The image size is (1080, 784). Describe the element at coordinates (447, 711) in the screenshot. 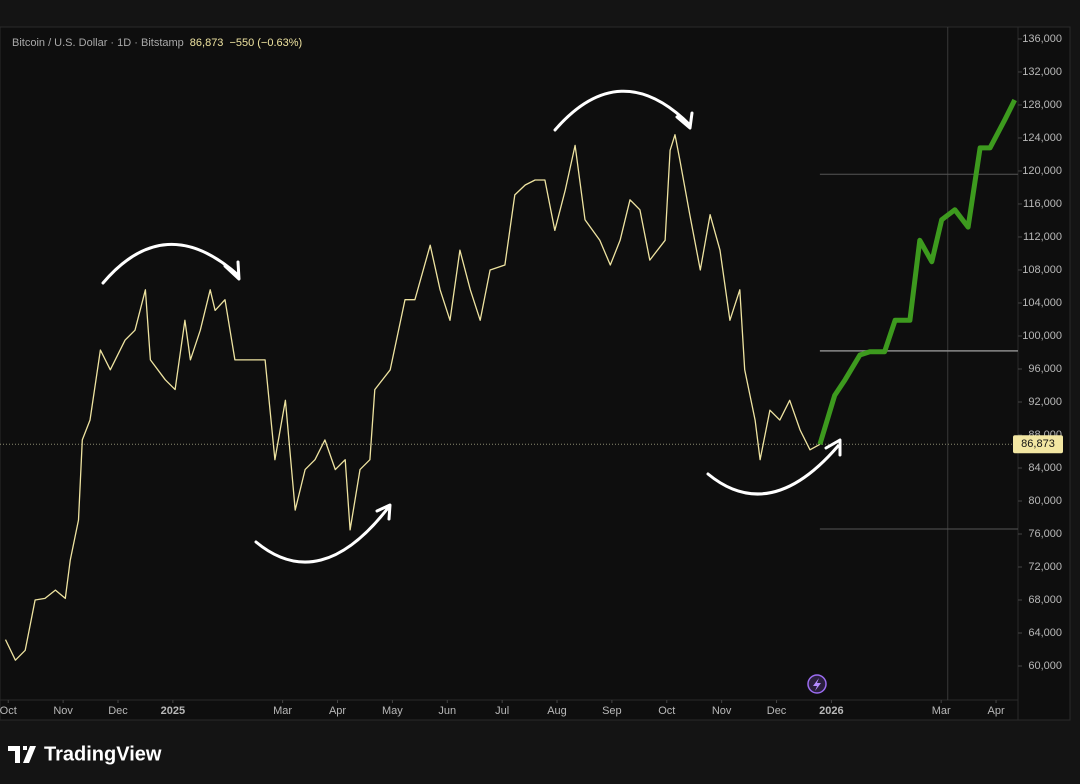

I see `x-tick-label: Jun` at that location.